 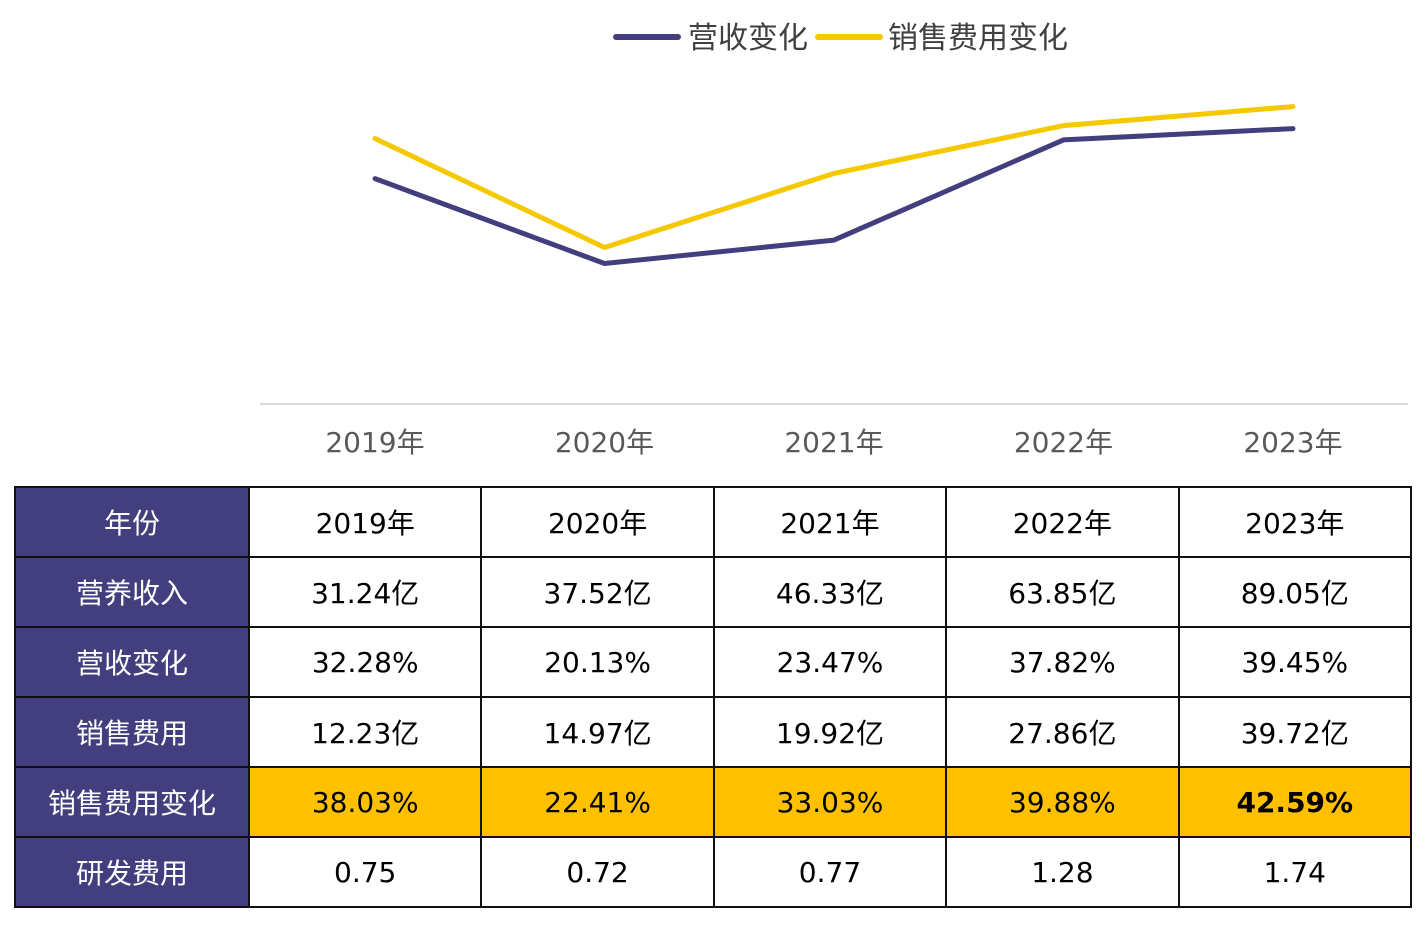 I want to click on series-lines, so click(x=834, y=185).